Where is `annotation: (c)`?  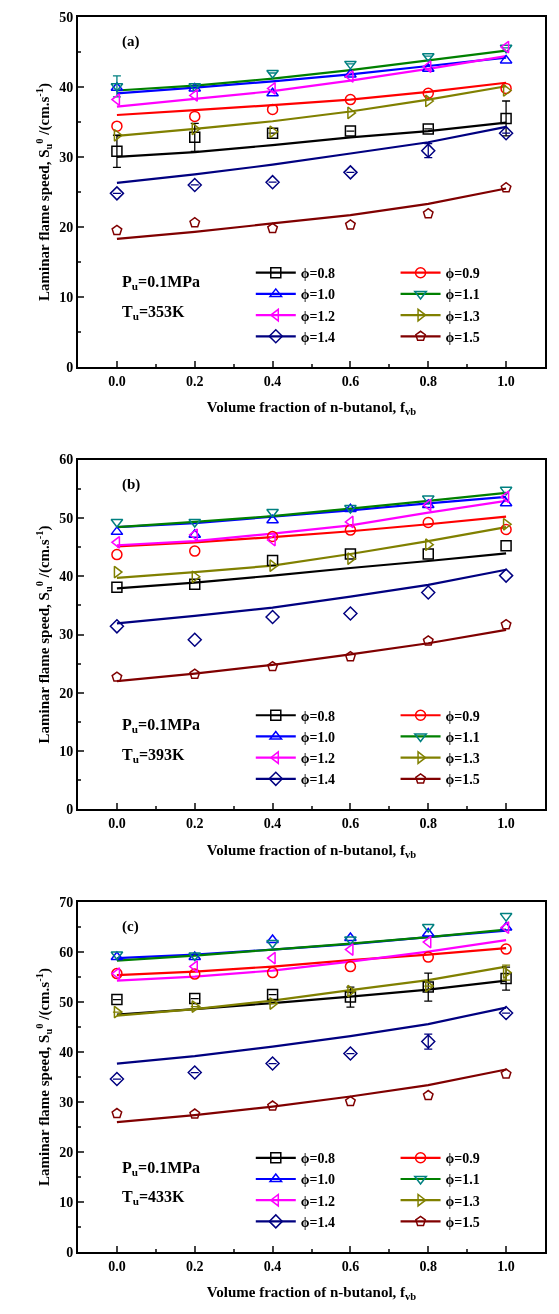
annotation: (c) is located at coordinates (130, 926).